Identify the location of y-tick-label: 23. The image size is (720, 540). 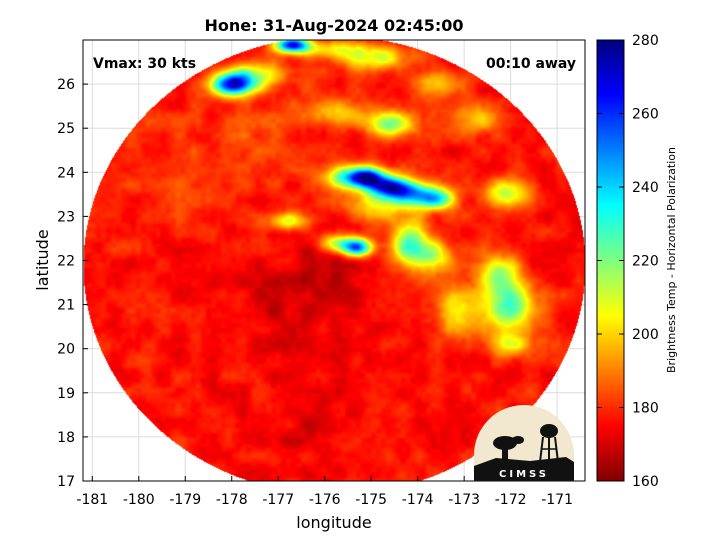
(66, 217).